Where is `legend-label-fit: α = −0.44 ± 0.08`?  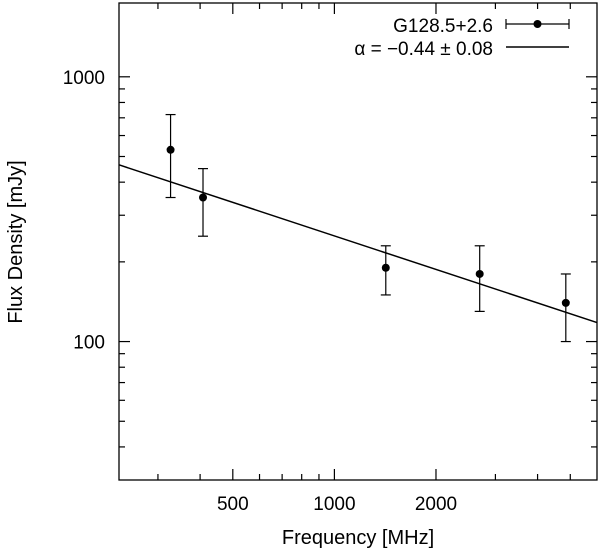 legend-label-fit: α = −0.44 ± 0.08 is located at coordinates (423, 49).